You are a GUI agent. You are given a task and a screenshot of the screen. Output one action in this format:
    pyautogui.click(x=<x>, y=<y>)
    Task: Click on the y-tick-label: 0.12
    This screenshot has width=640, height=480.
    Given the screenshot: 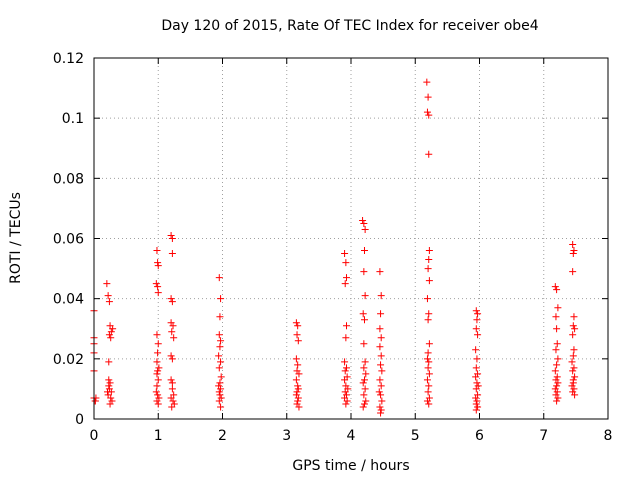 What is the action you would take?
    pyautogui.click(x=68, y=59)
    